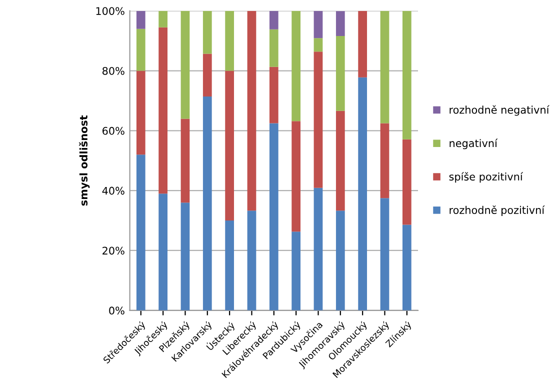  What do you see at coordinates (116, 310) in the screenshot?
I see `y-tick-label: 0%` at bounding box center [116, 310].